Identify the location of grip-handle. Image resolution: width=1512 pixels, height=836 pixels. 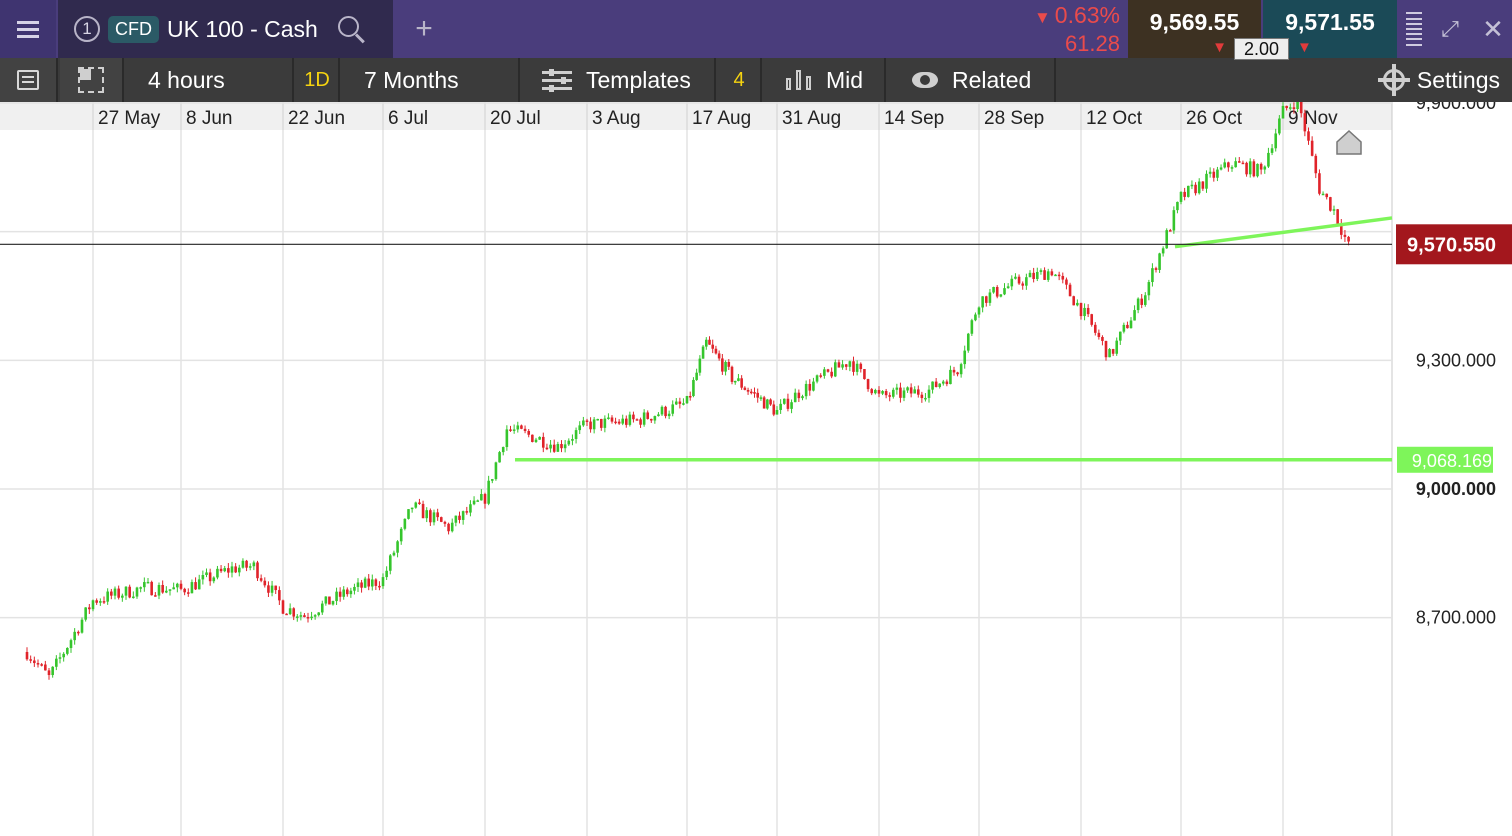
(1414, 29).